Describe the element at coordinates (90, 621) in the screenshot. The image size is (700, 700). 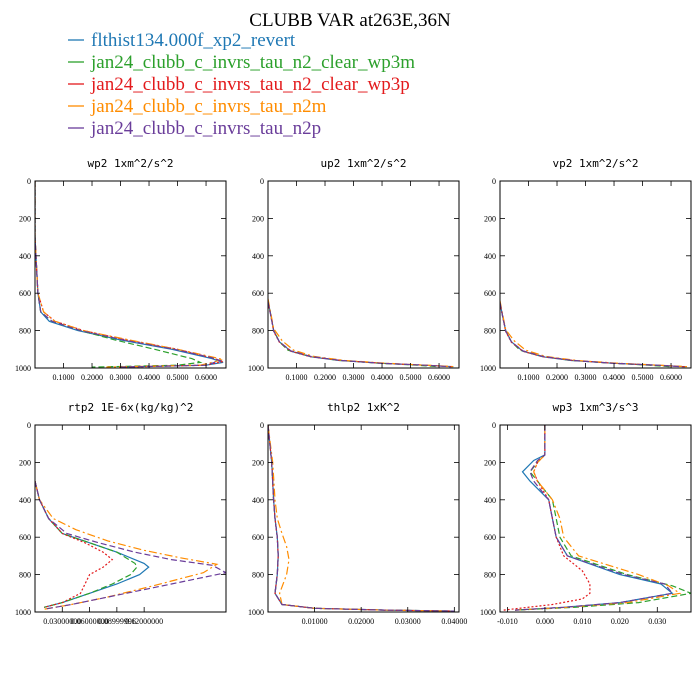
I see `x-tick-label: 0.06000000` at that location.